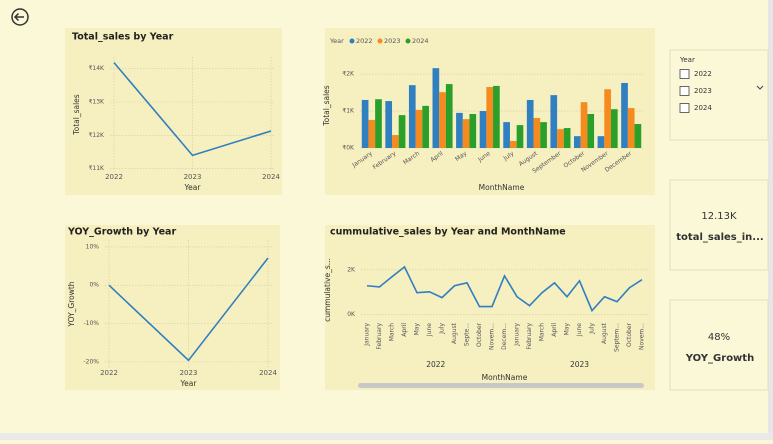 This screenshot has width=773, height=444. I want to click on x-tick-label: June, so click(429, 330).